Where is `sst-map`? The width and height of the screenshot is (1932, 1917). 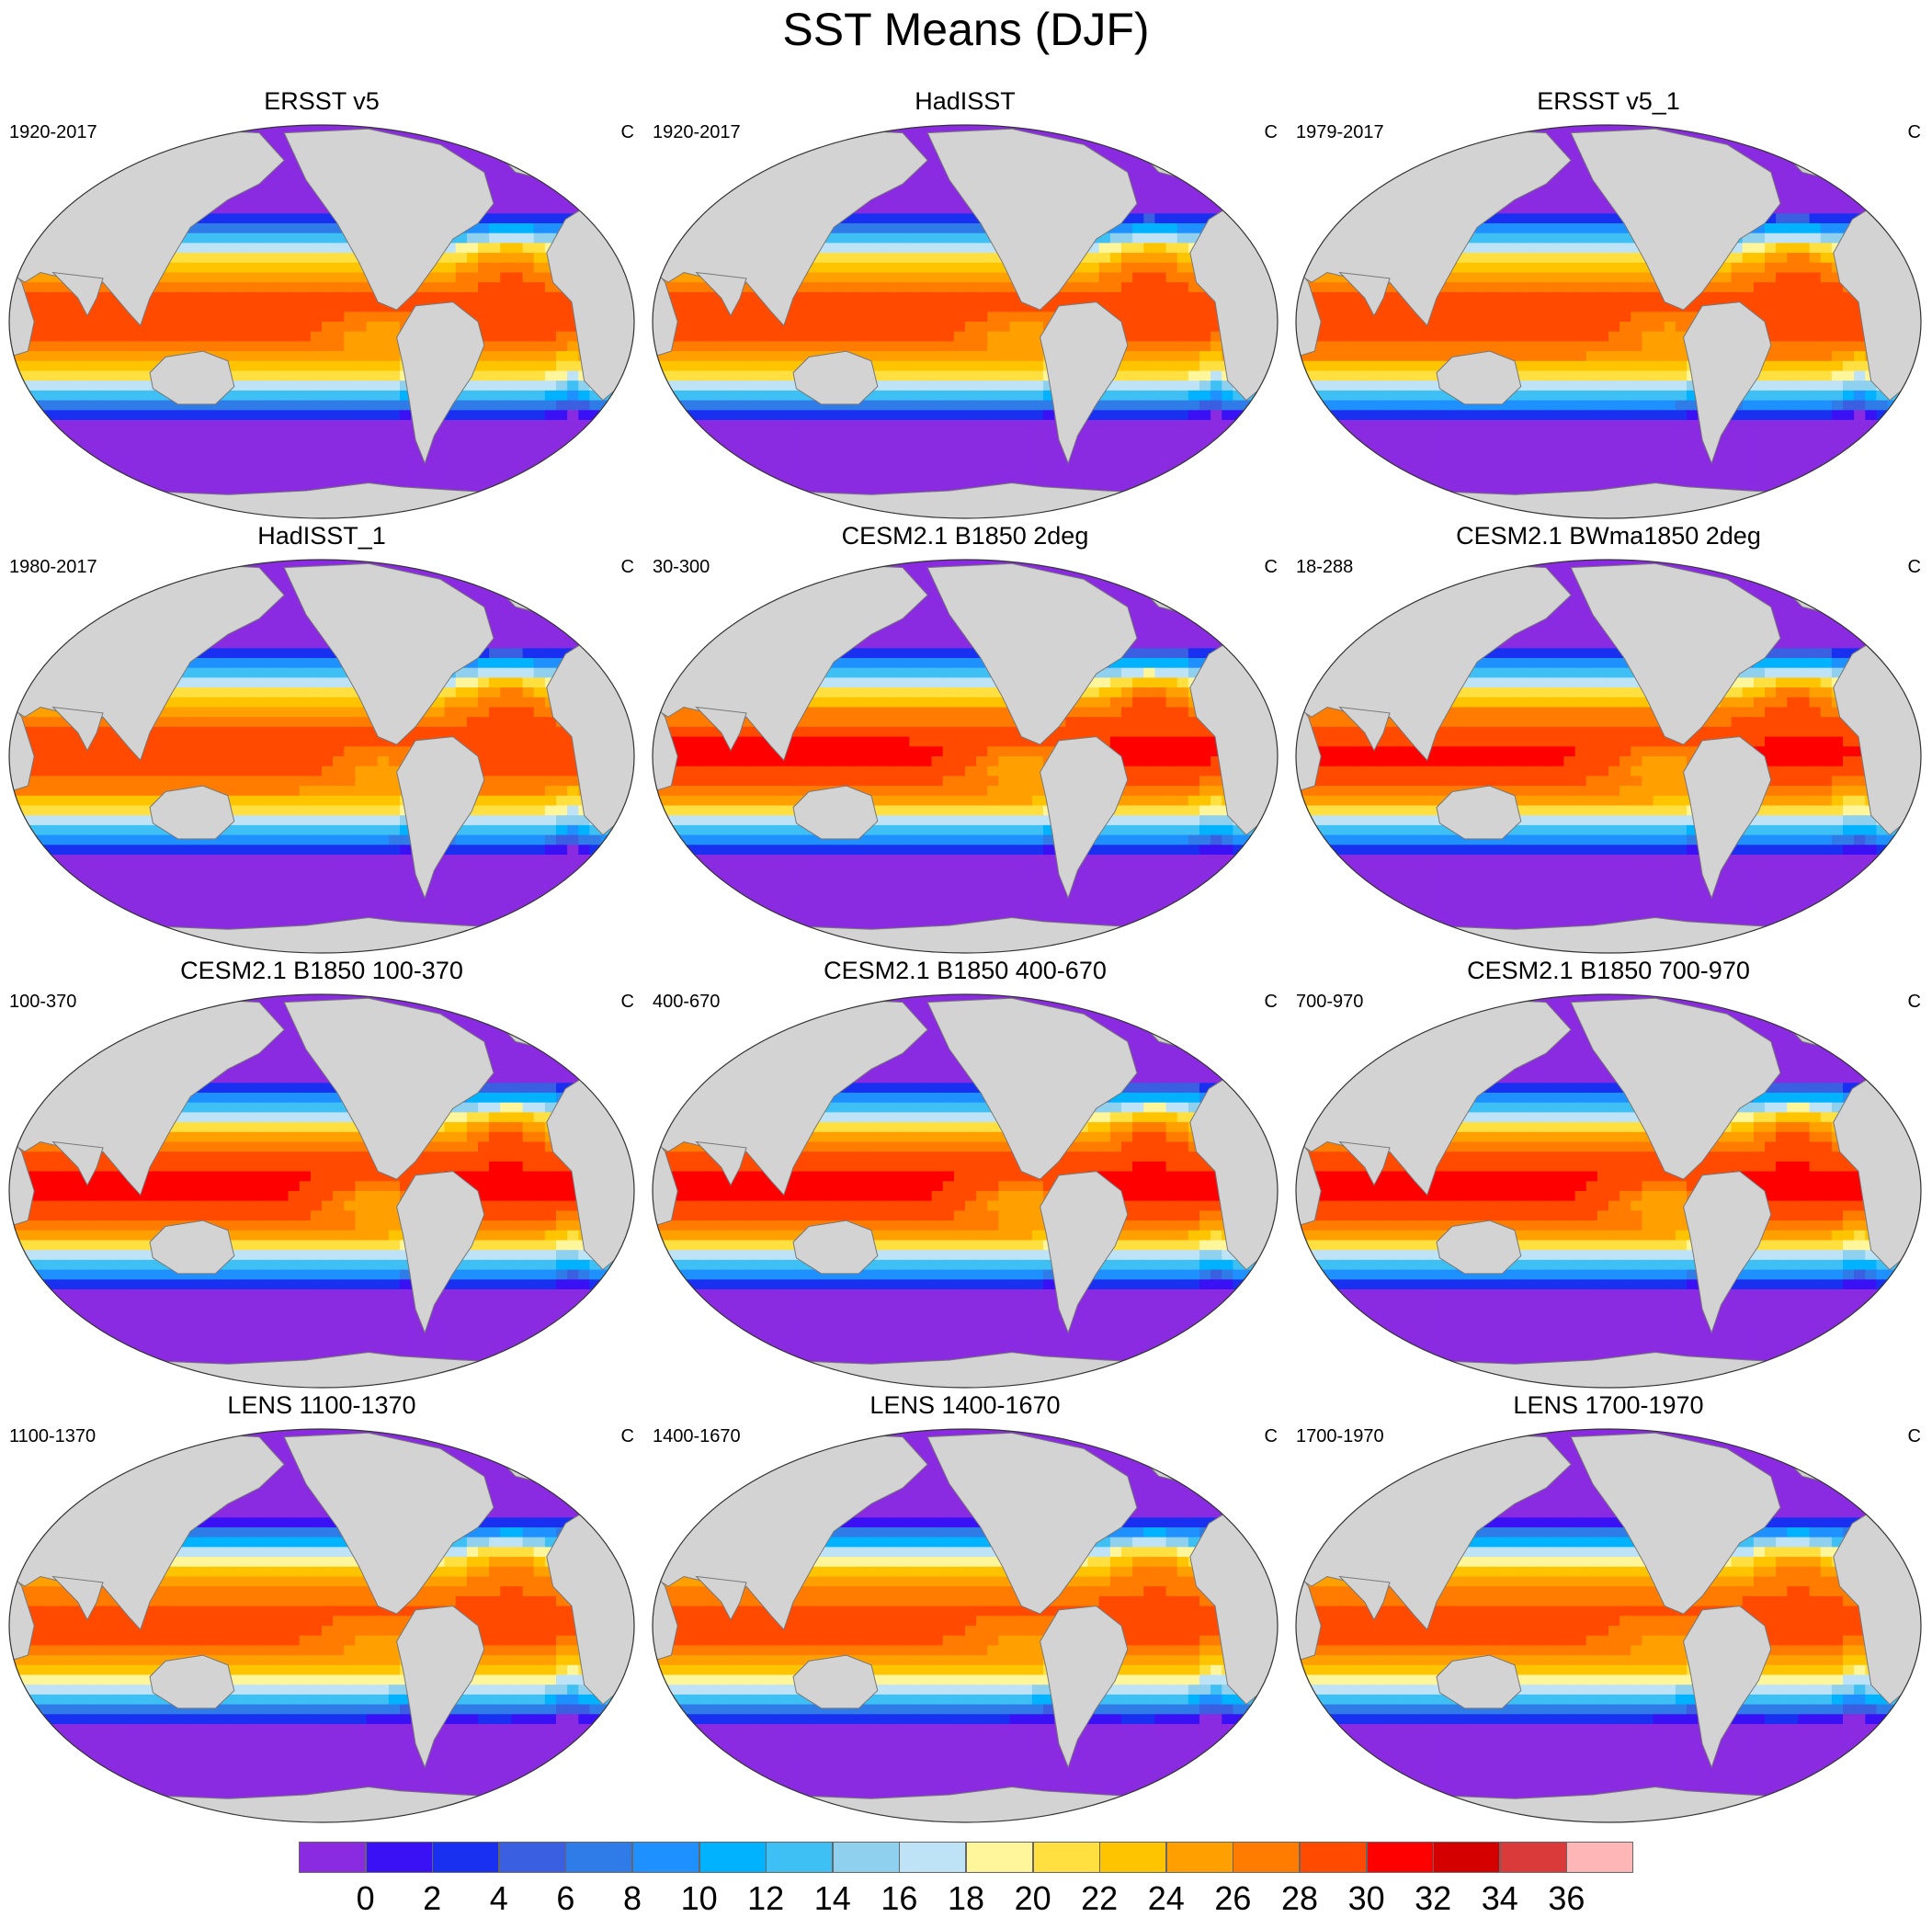 sst-map is located at coordinates (965, 322).